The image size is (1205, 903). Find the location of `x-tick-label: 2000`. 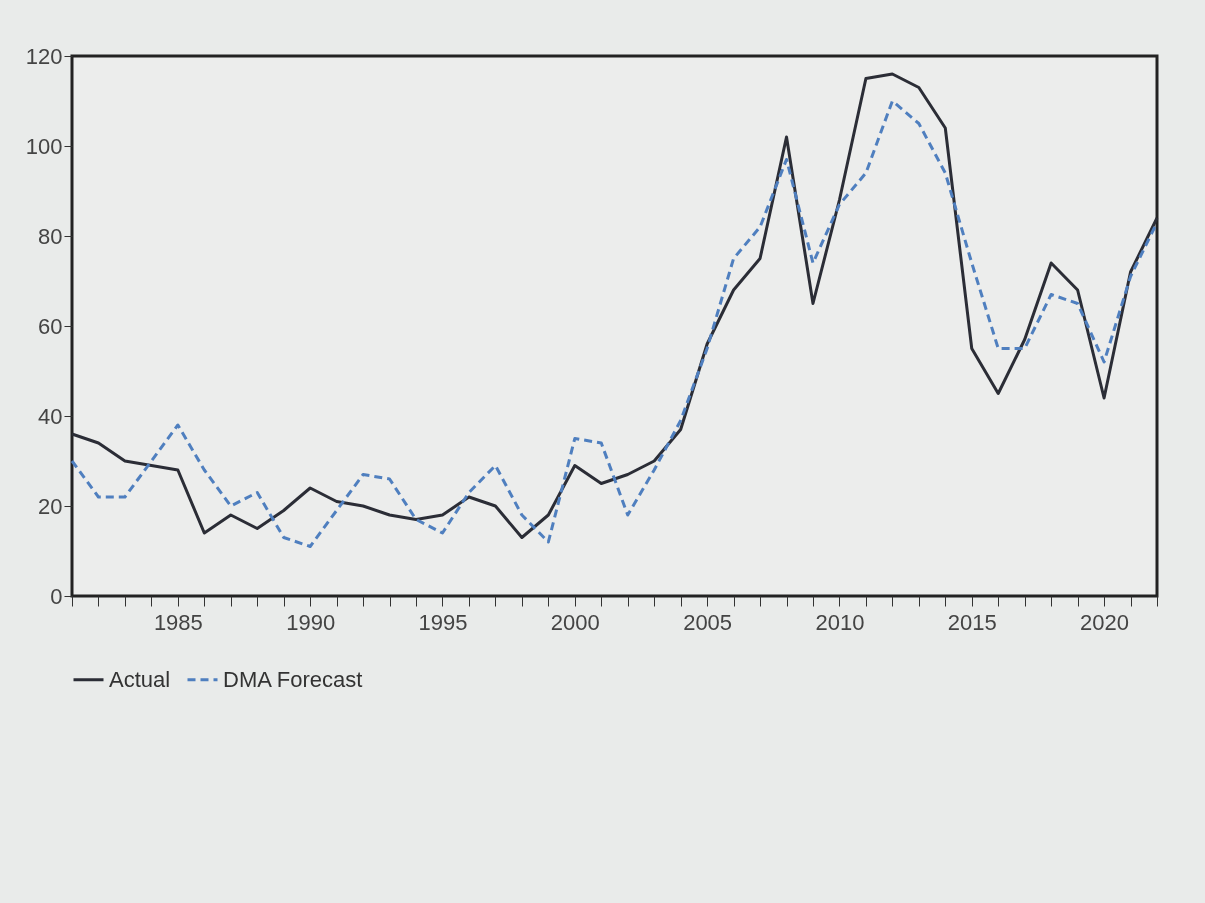

x-tick-label: 2000 is located at coordinates (575, 622).